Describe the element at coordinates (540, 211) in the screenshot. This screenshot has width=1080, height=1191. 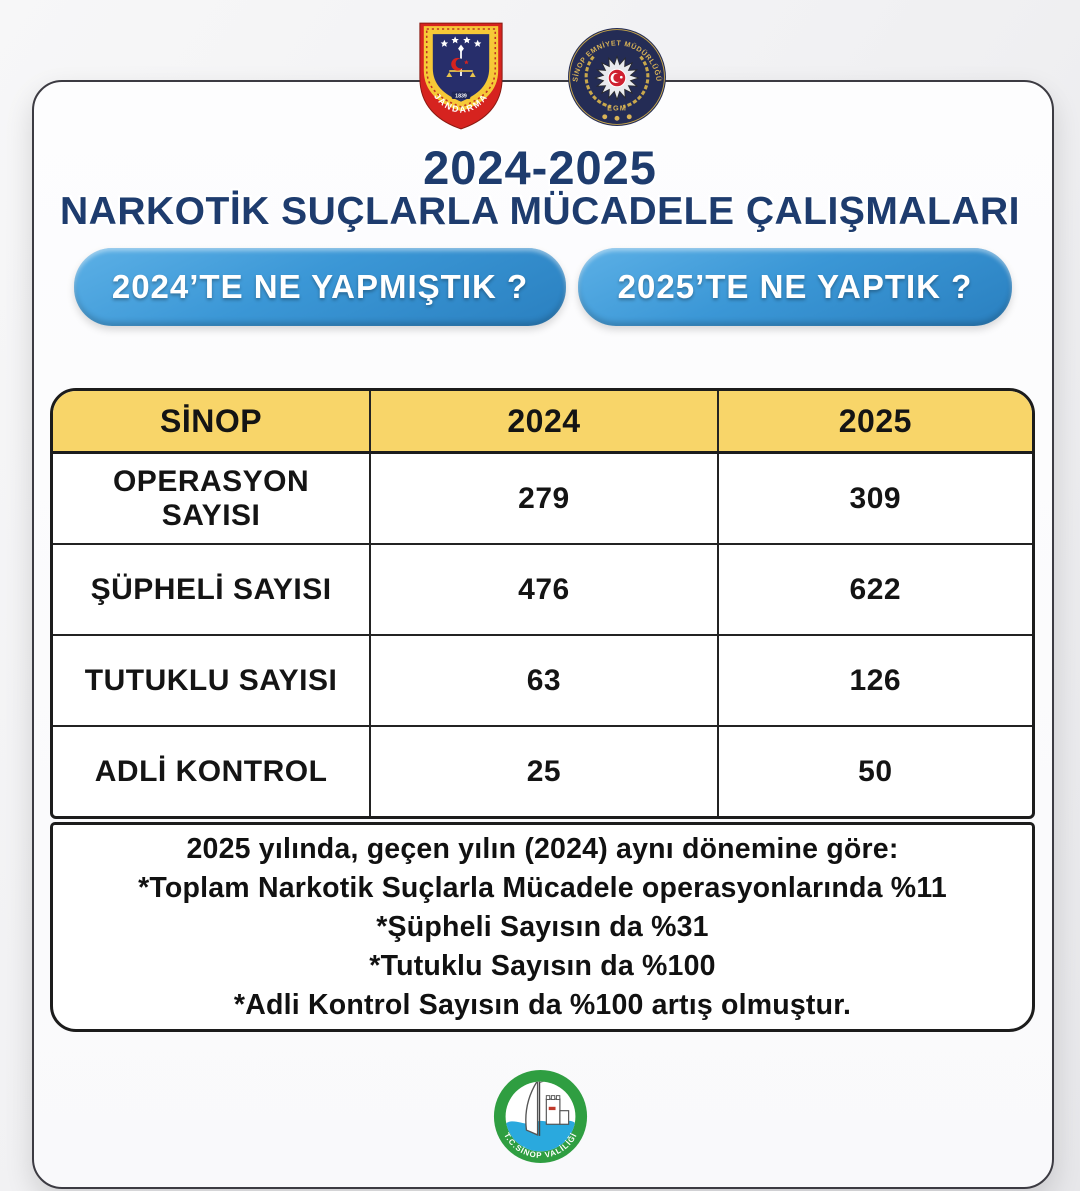
I see `poster-main-title: NARKOTİK SUÇLARLA MÜCADELE ÇALIŞMALARI` at that location.